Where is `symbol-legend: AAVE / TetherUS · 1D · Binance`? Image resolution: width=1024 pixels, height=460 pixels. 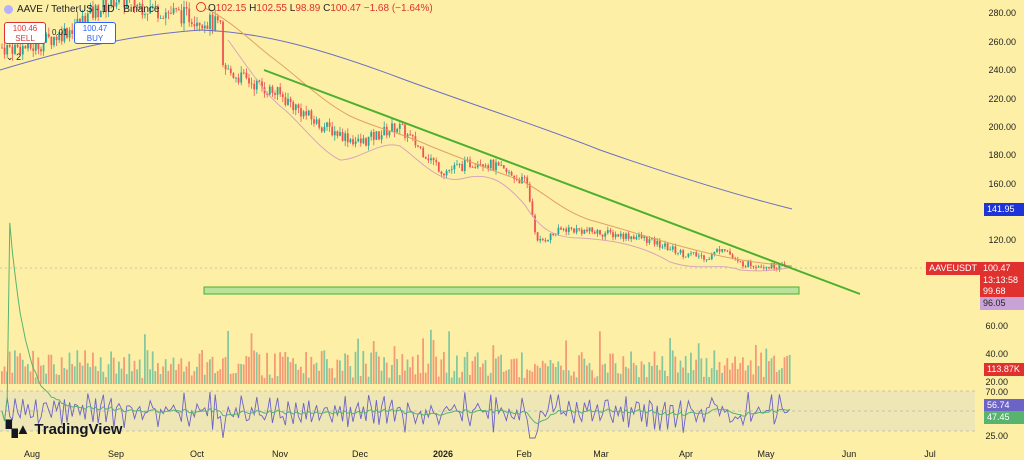
symbol-legend: AAVE / TetherUS · 1D · Binance is located at coordinates (84, 9).